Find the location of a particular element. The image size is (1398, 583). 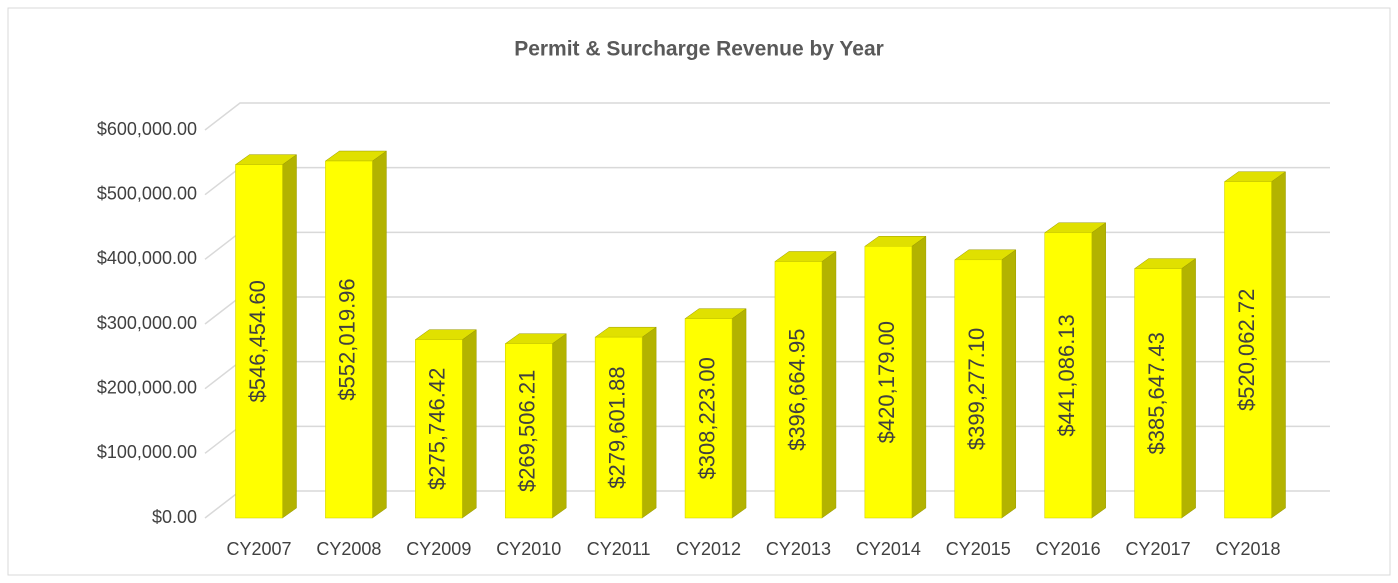

x-tick-label: CY2017 is located at coordinates (1158, 549).